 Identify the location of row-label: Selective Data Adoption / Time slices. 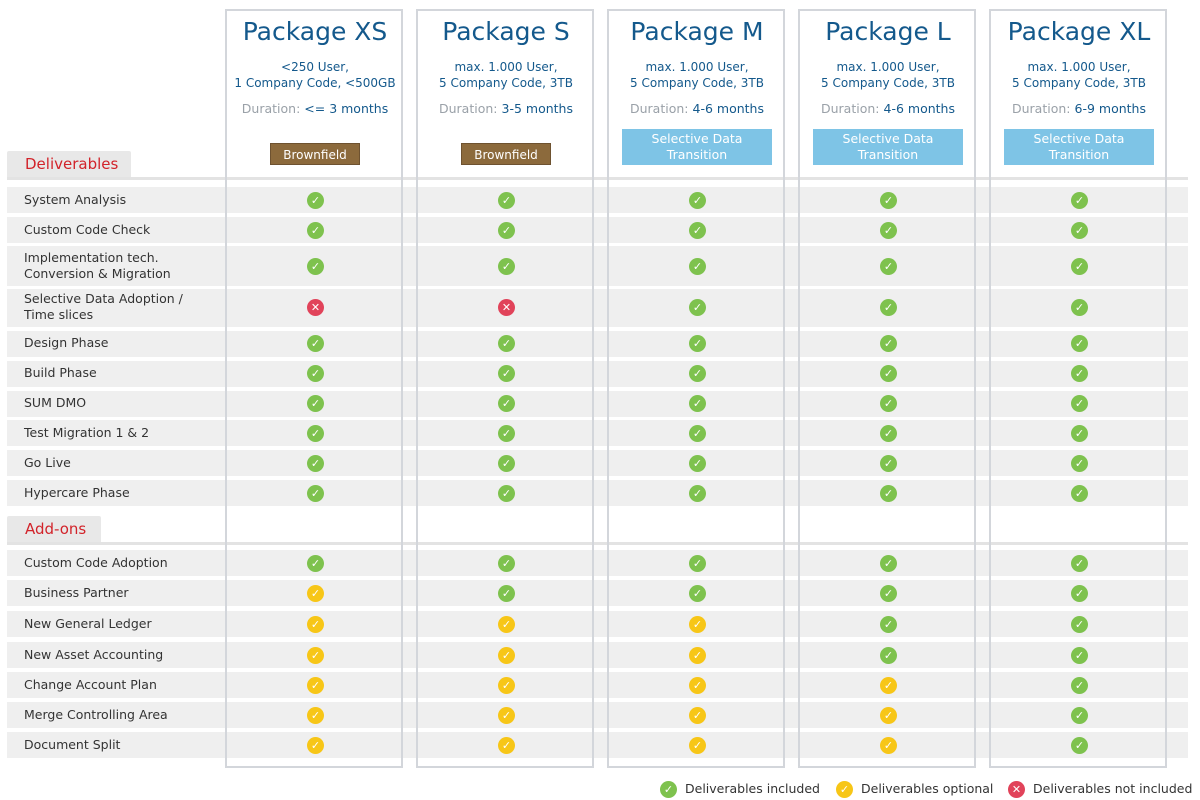
(103, 306).